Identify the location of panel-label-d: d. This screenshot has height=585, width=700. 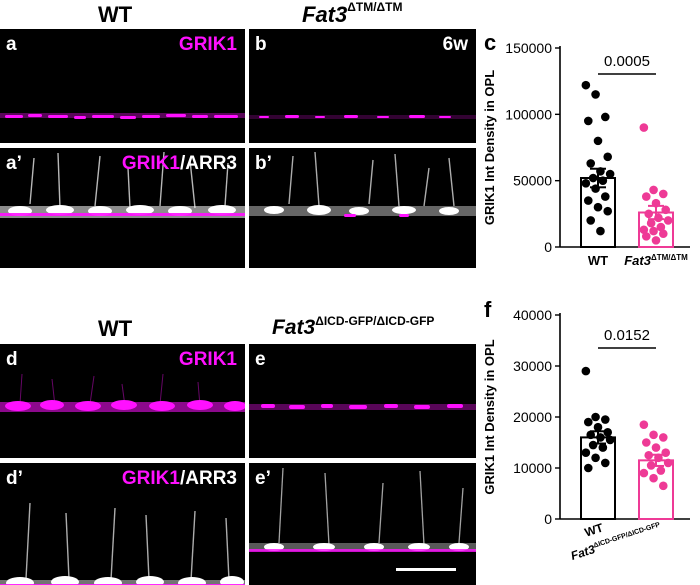
(12, 359).